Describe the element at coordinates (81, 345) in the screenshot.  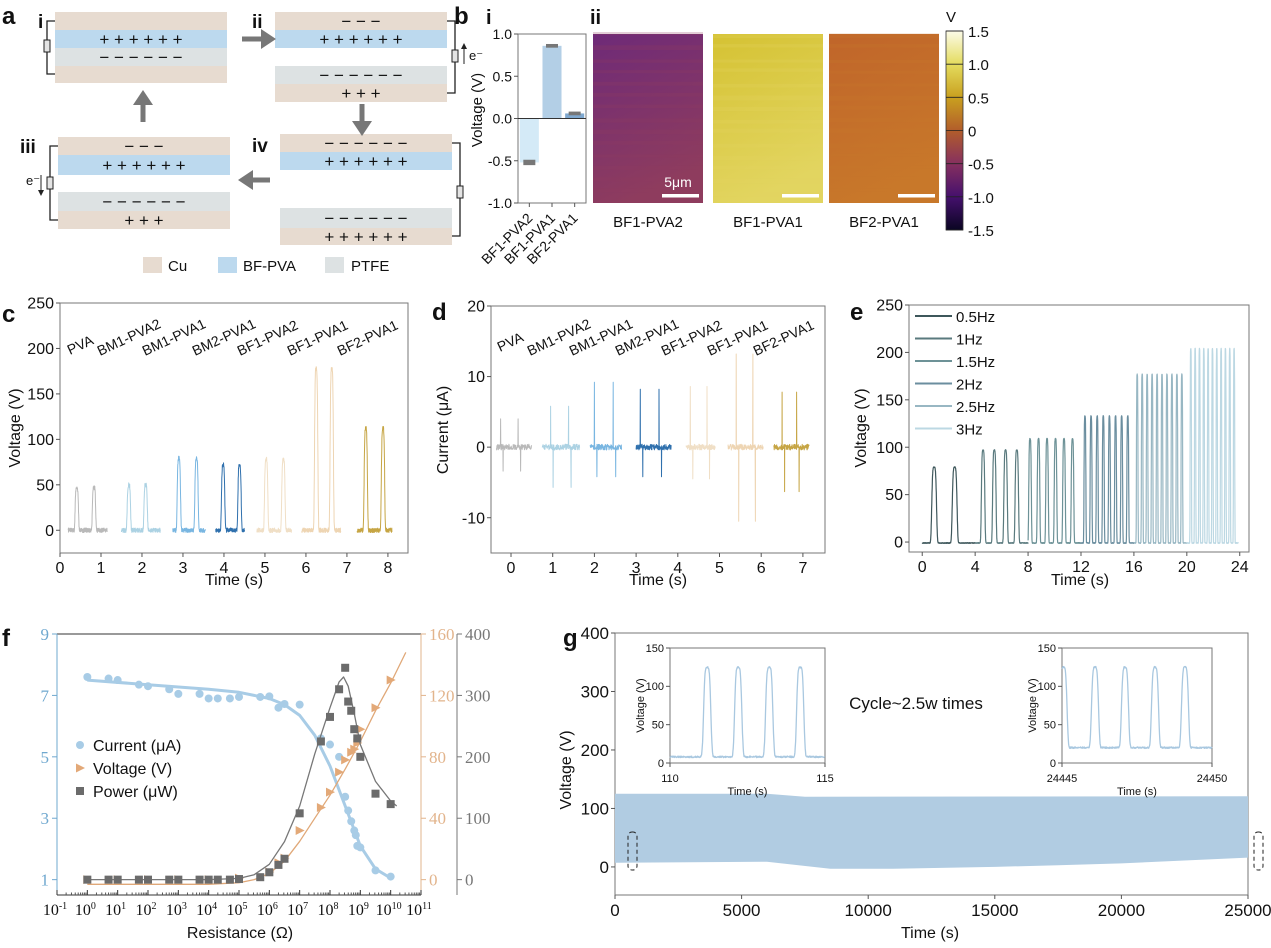
I see `series-label: PVA` at that location.